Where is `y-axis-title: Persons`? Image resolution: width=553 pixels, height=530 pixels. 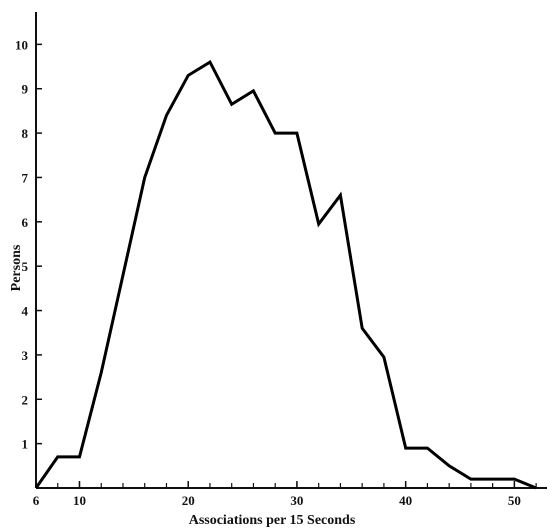
y-axis-title: Persons is located at coordinates (16, 267).